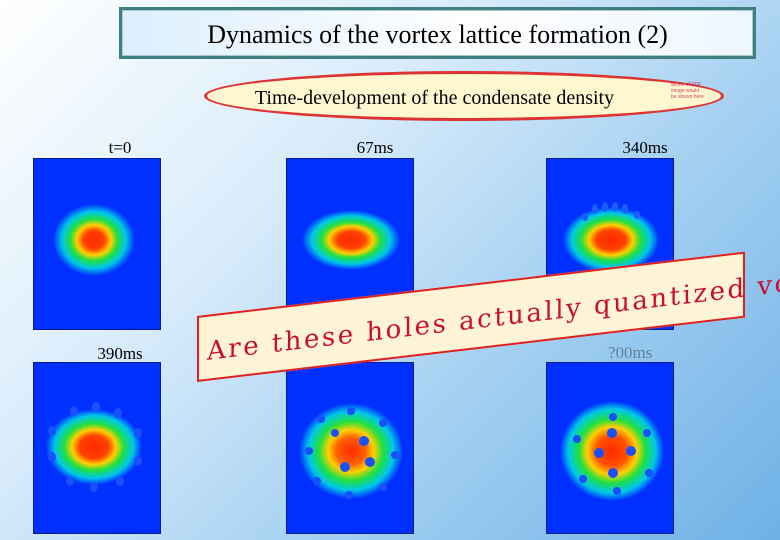 The height and width of the screenshot is (540, 780). I want to click on label-67ms: 67ms, so click(375, 147).